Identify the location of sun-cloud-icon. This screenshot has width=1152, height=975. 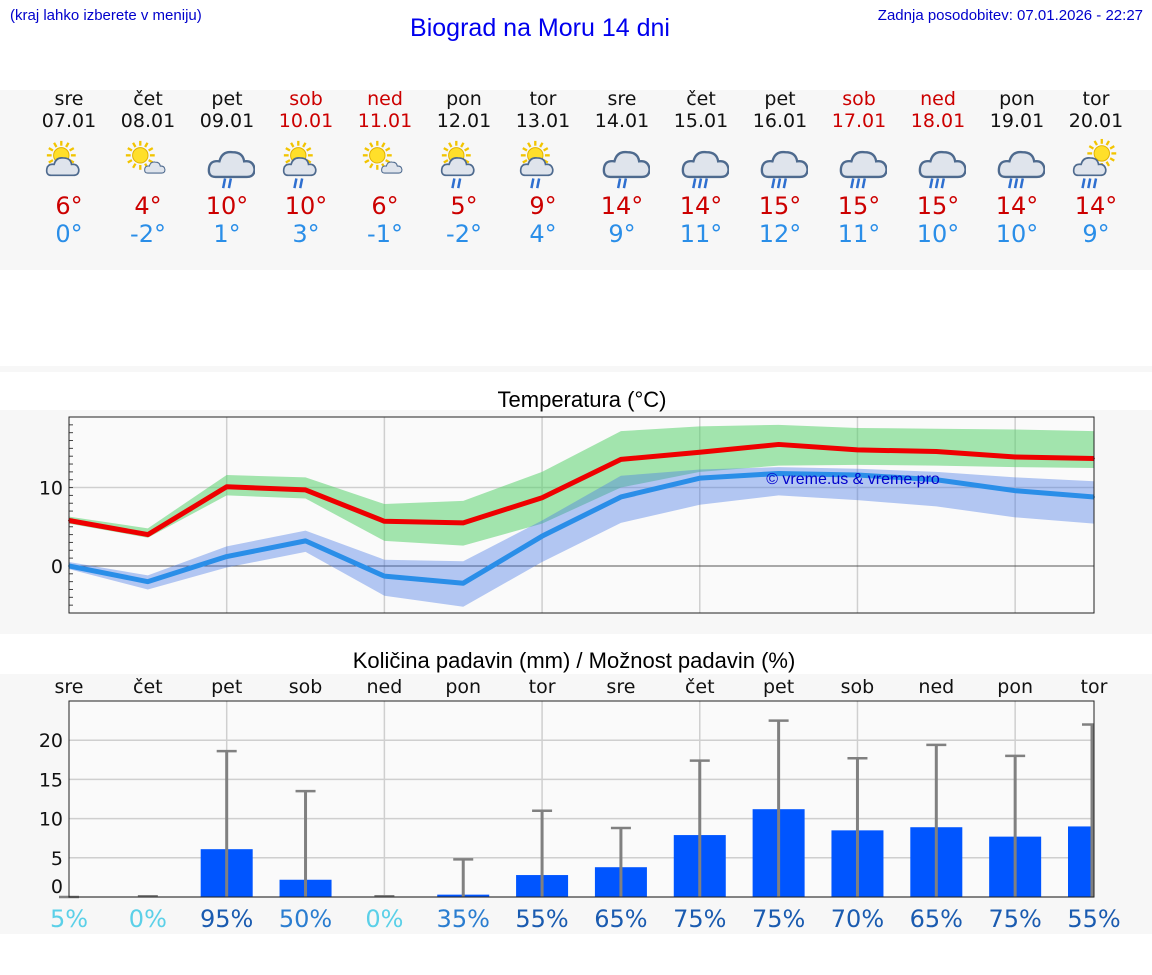
(62, 158).